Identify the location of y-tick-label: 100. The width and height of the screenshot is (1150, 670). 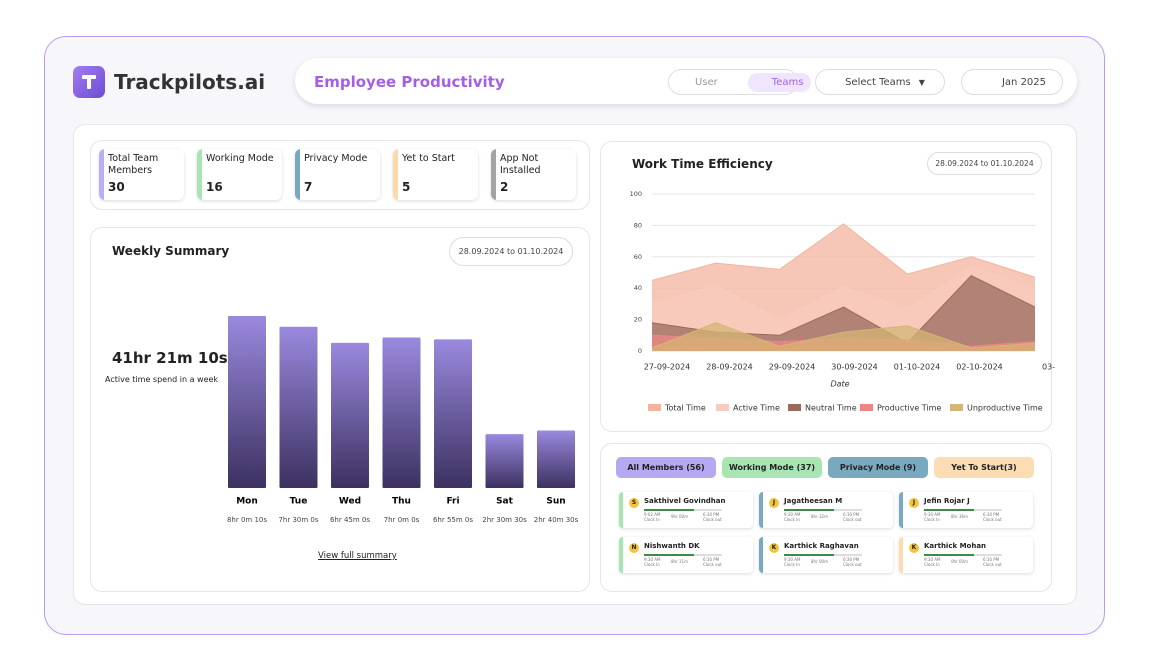
(636, 194).